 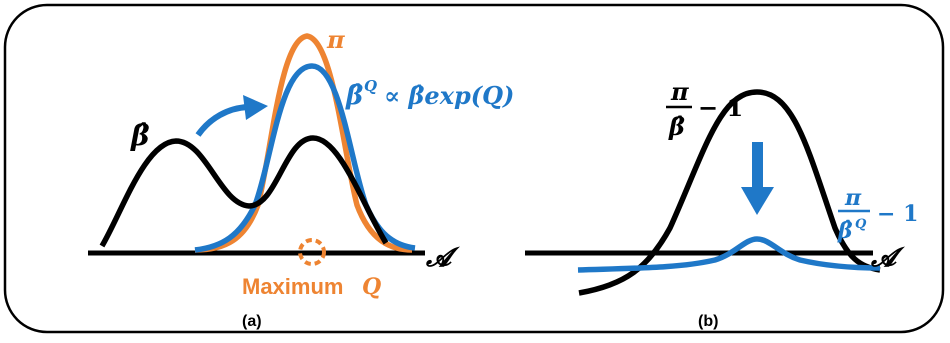 What do you see at coordinates (443, 258) in the screenshot?
I see `panel-a-axis-label: 𝓐` at bounding box center [443, 258].